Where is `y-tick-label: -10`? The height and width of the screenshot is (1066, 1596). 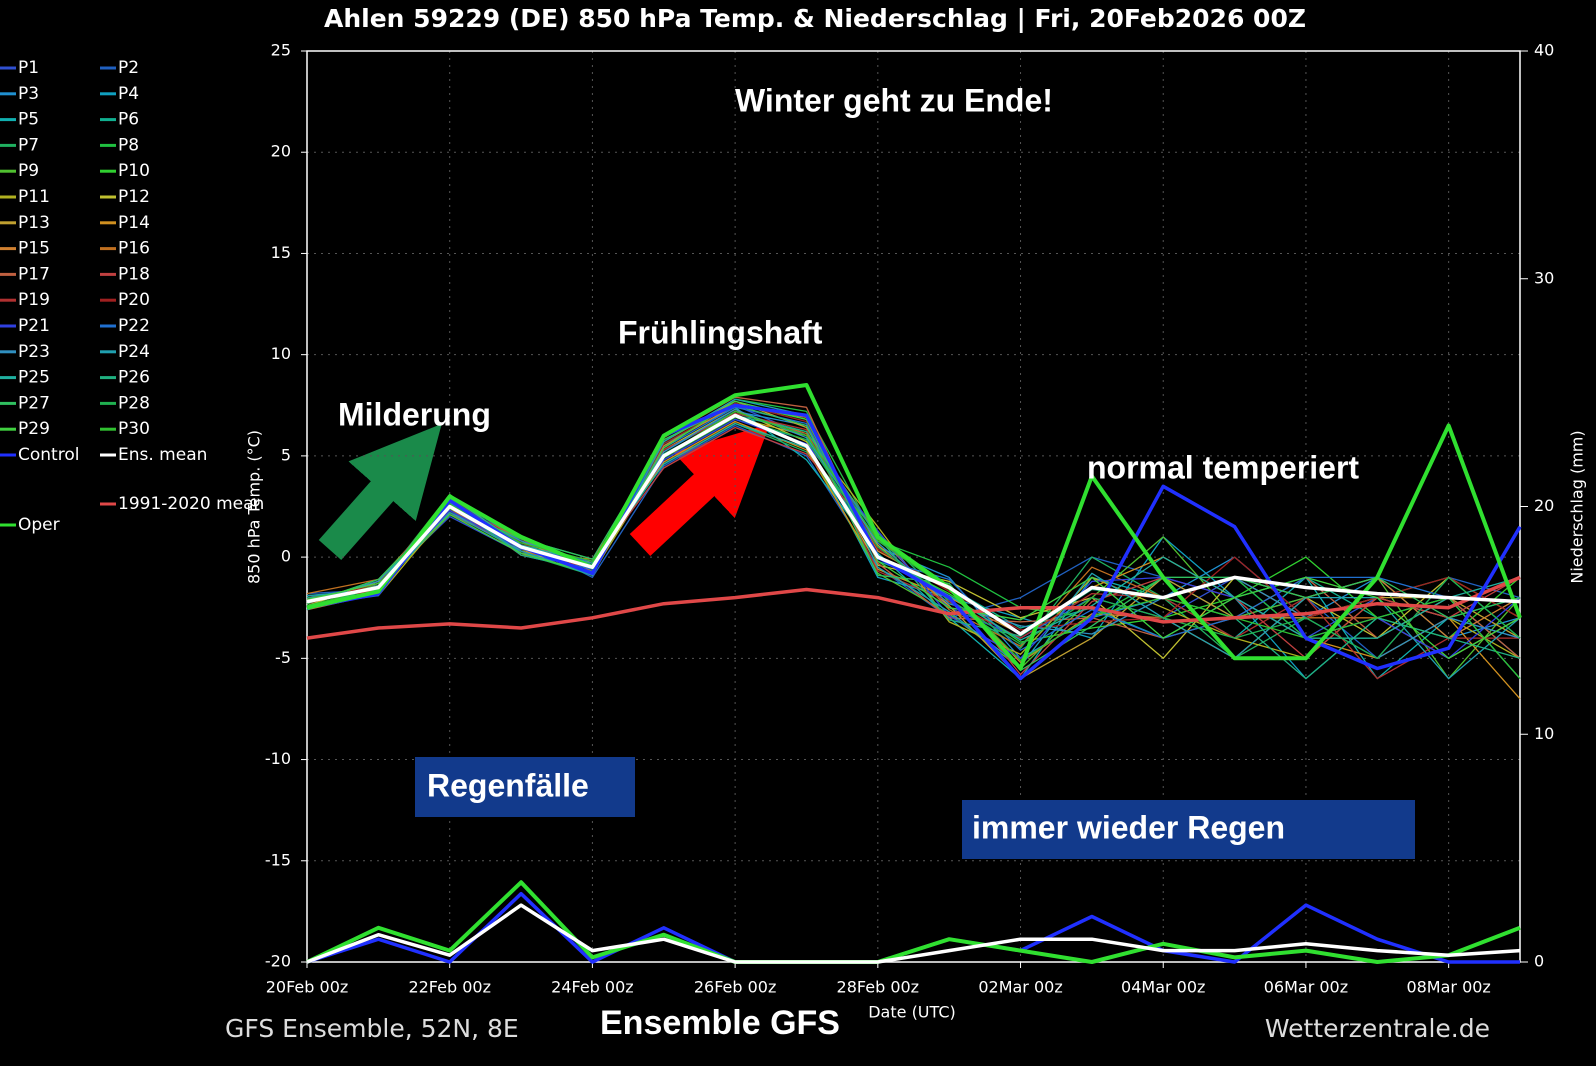
y-tick-label: -10 is located at coordinates (278, 758).